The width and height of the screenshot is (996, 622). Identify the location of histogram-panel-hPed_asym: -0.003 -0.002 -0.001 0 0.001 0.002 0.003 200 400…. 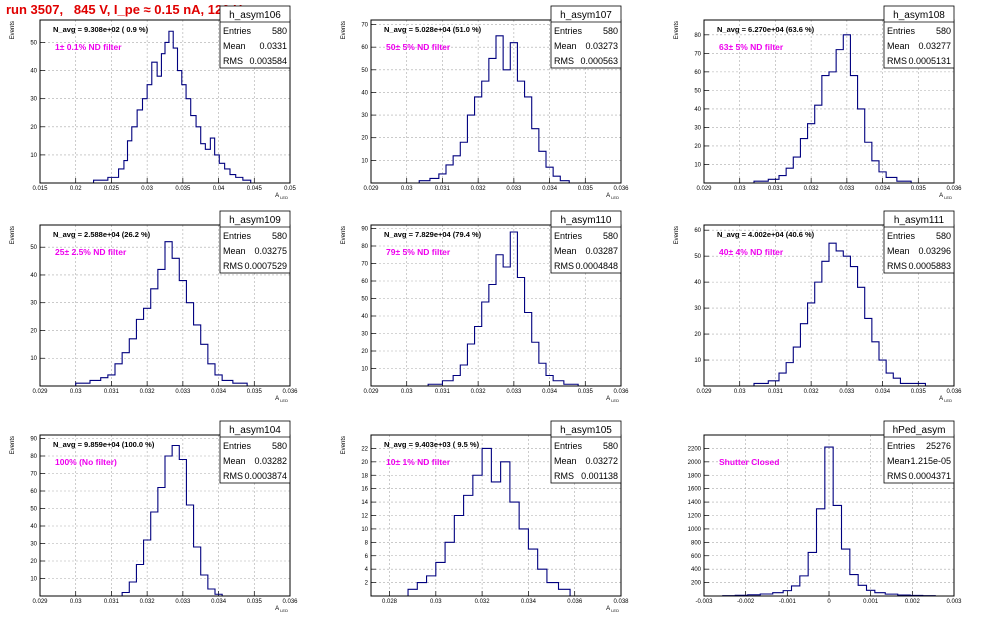
(825, 512).